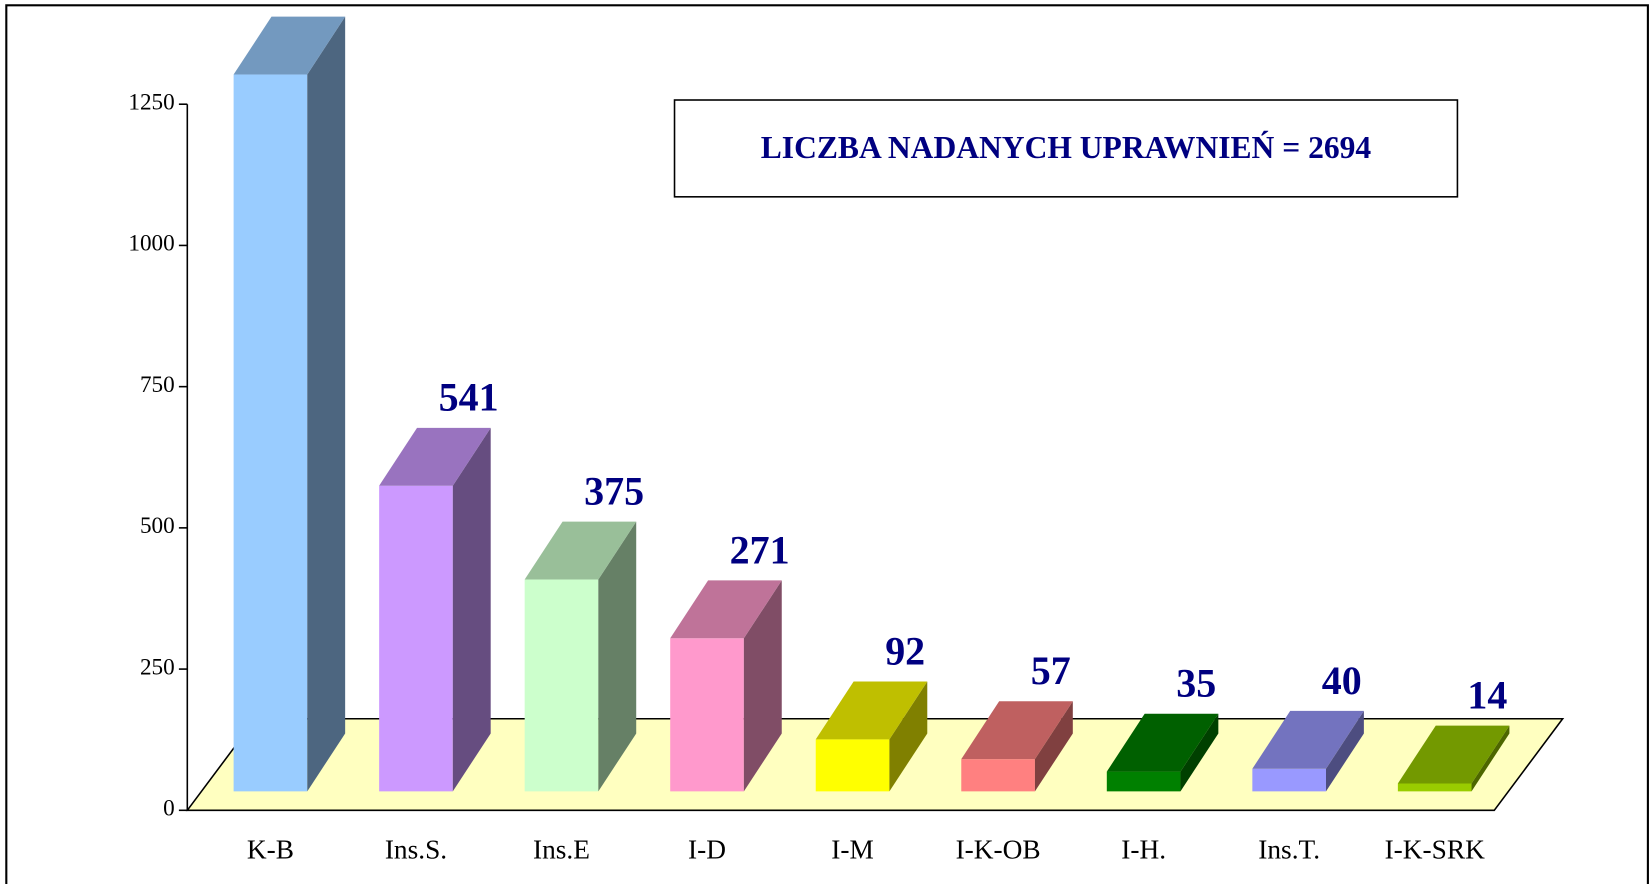 The height and width of the screenshot is (884, 1650). What do you see at coordinates (614, 491) in the screenshot?
I see `value-label: 375` at bounding box center [614, 491].